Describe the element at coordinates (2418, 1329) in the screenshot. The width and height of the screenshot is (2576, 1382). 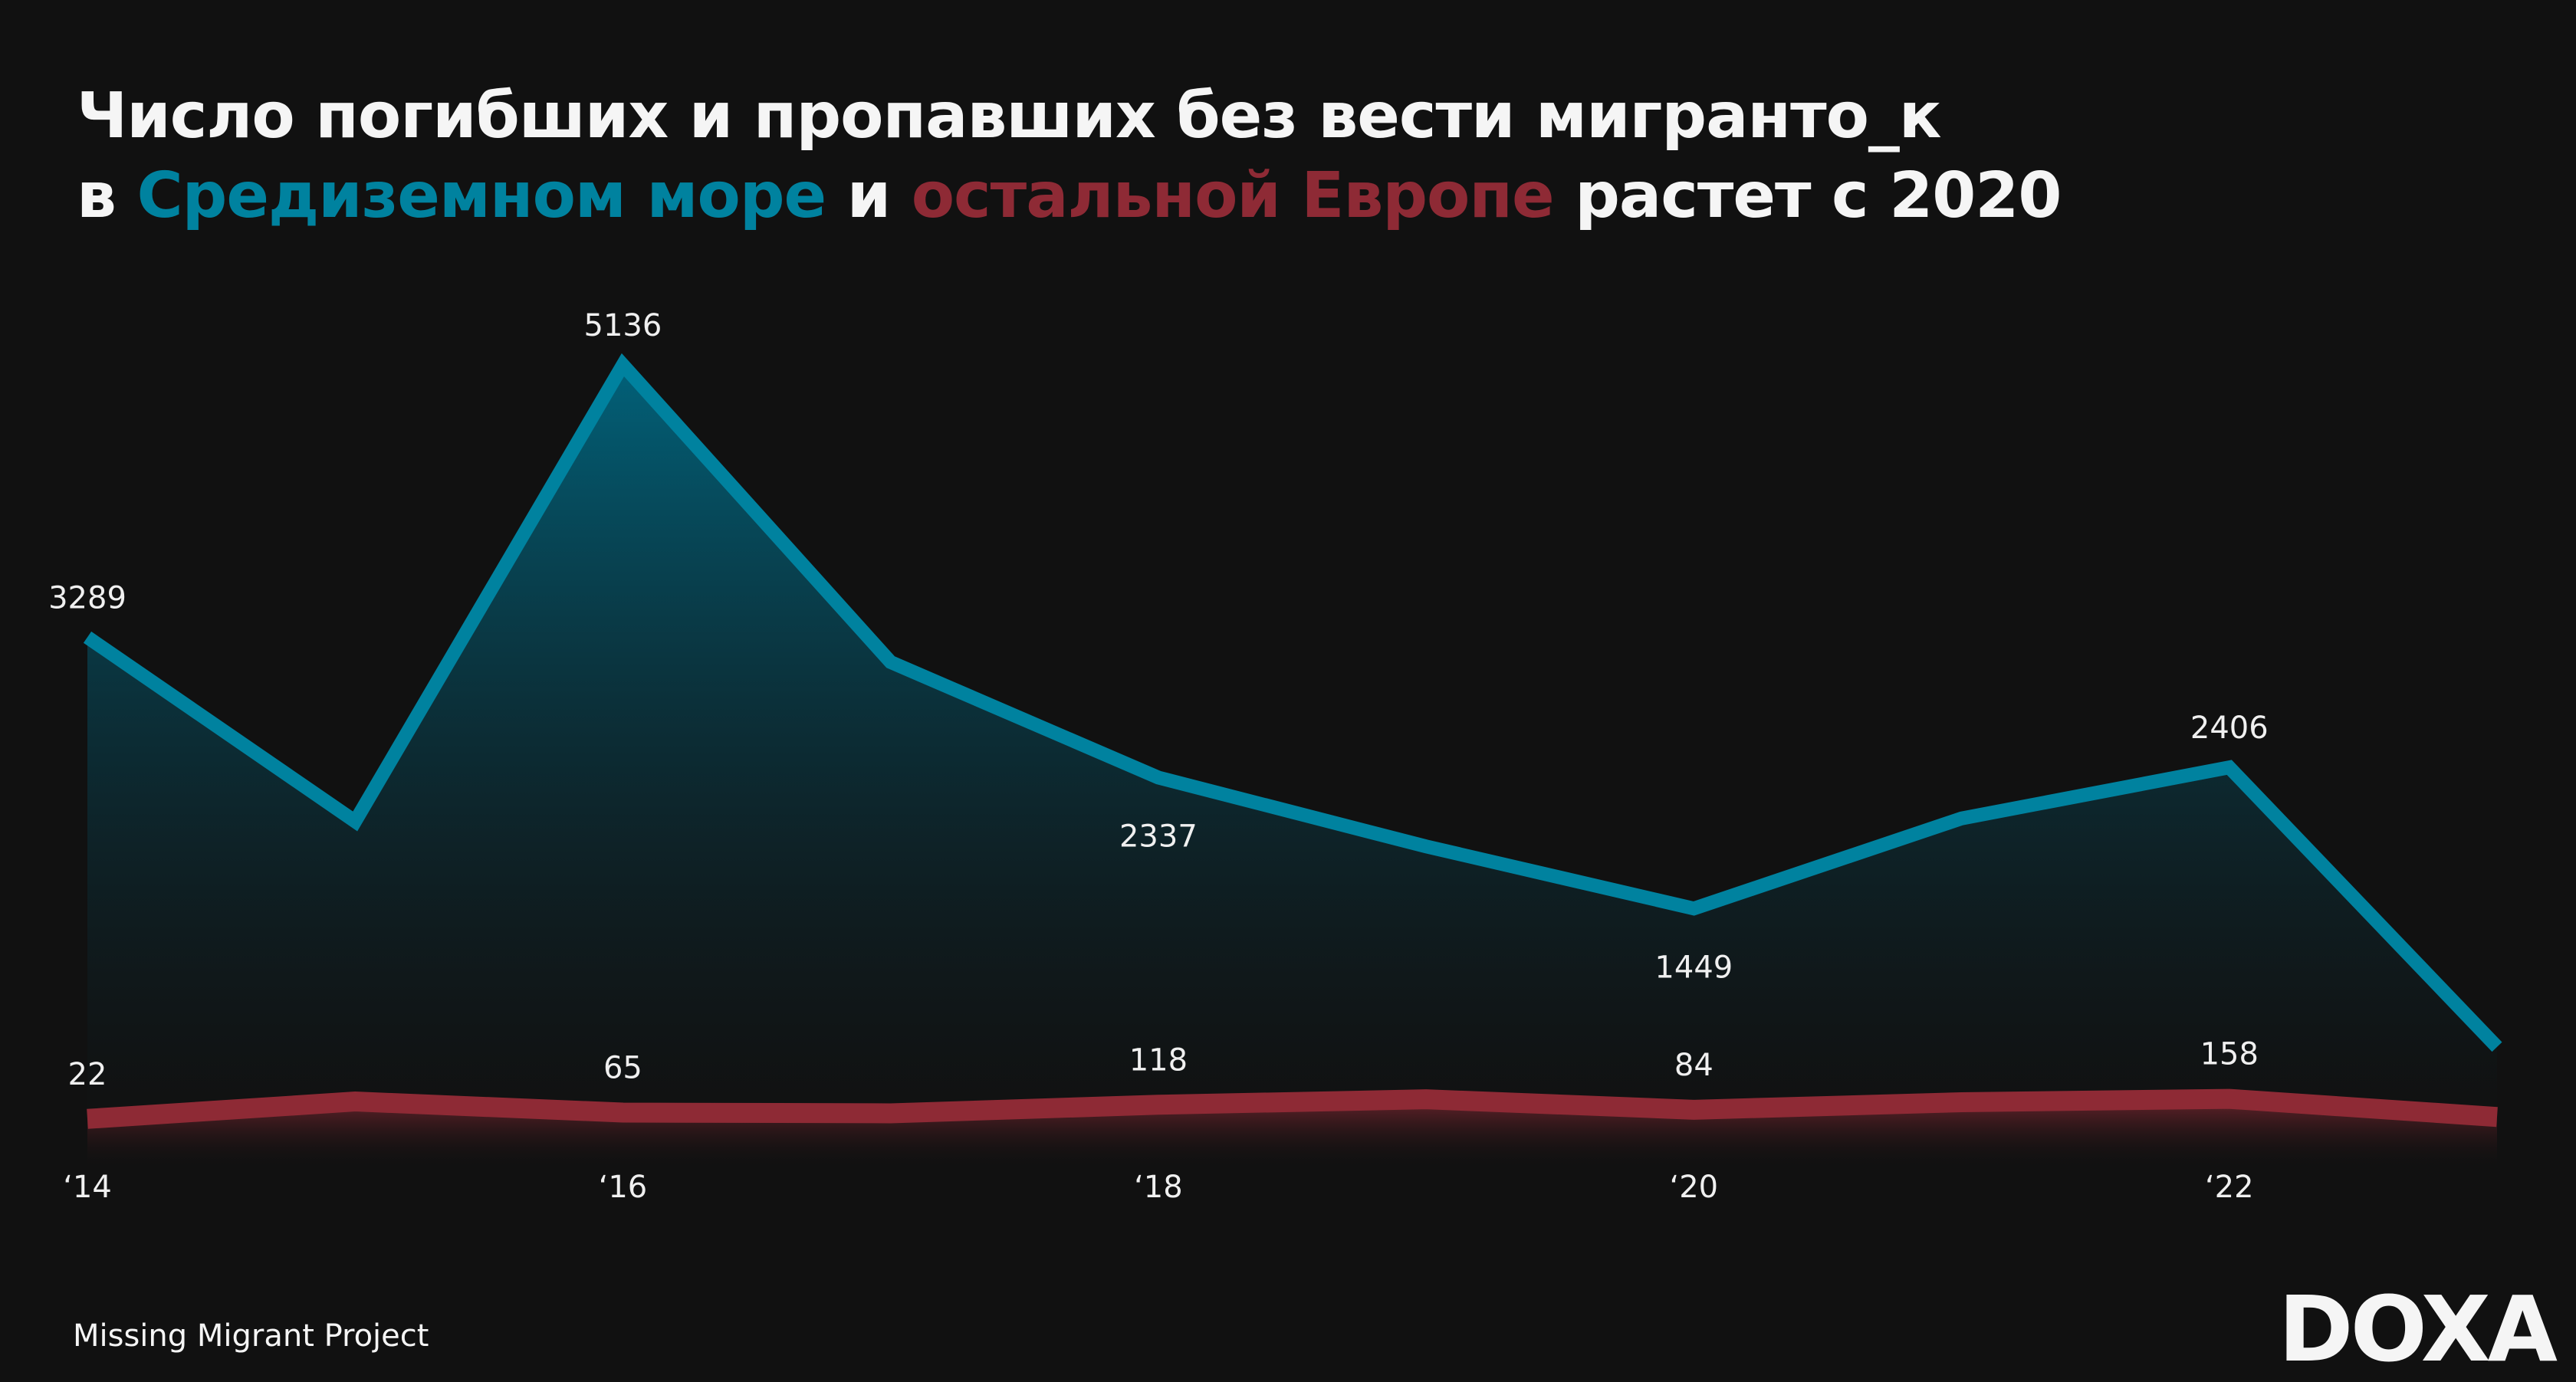
I see `doxa-logo: DOXA` at that location.